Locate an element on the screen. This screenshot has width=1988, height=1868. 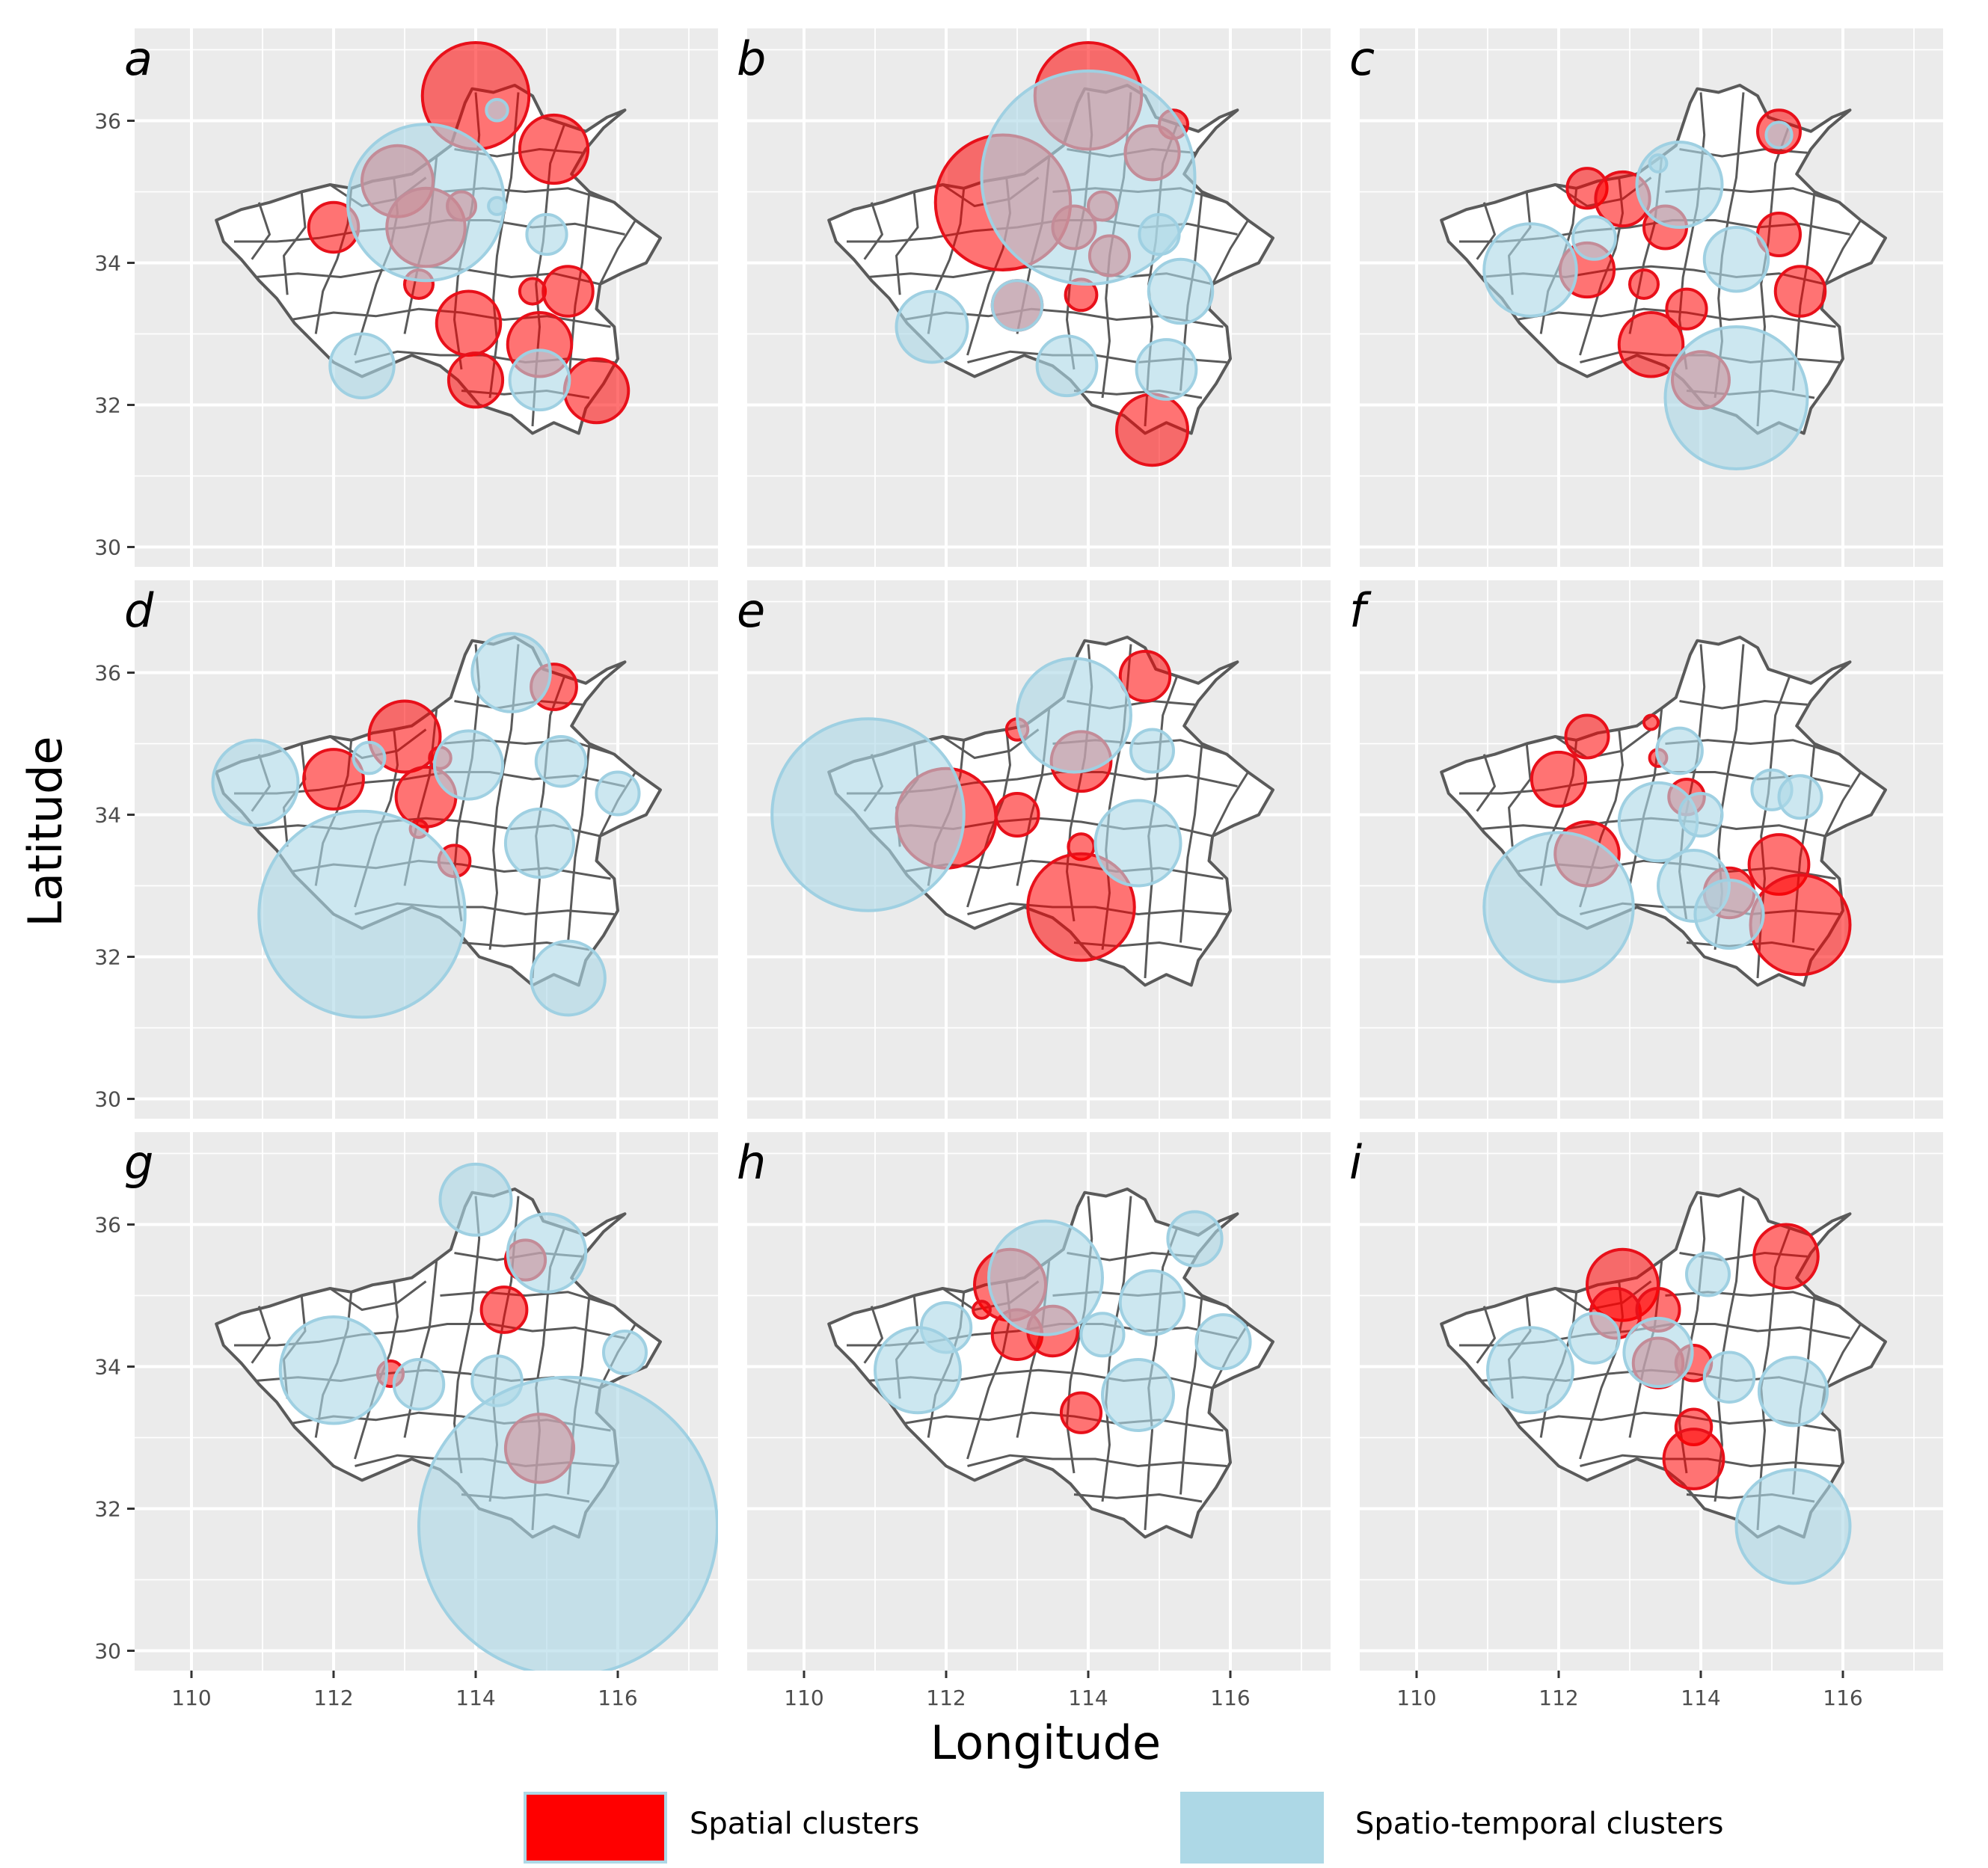
panel-f: f is located at coordinates (1646, 850).